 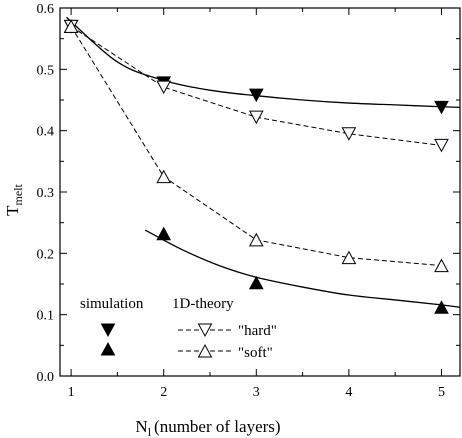 I want to click on x-tick-label: 2, so click(x=163, y=392).